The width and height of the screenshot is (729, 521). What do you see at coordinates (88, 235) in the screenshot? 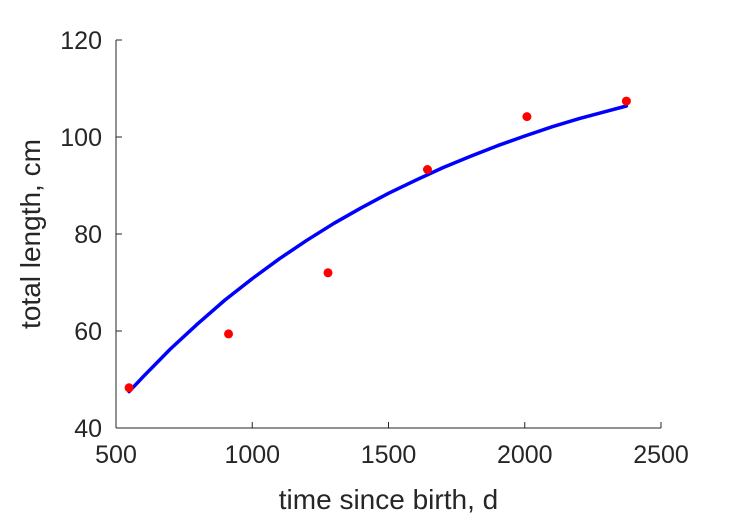
I see `y-tick-label: 80` at bounding box center [88, 235].